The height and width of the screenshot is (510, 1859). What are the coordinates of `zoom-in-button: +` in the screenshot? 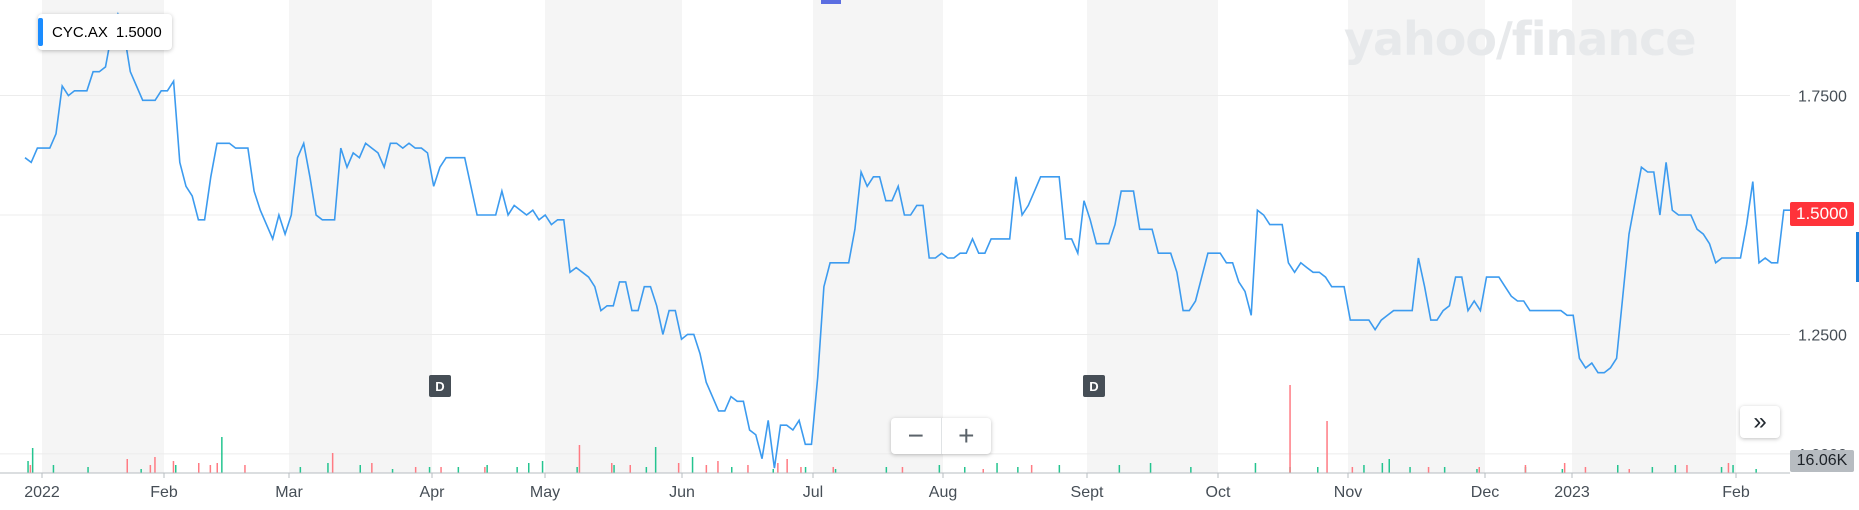 It's located at (966, 435).